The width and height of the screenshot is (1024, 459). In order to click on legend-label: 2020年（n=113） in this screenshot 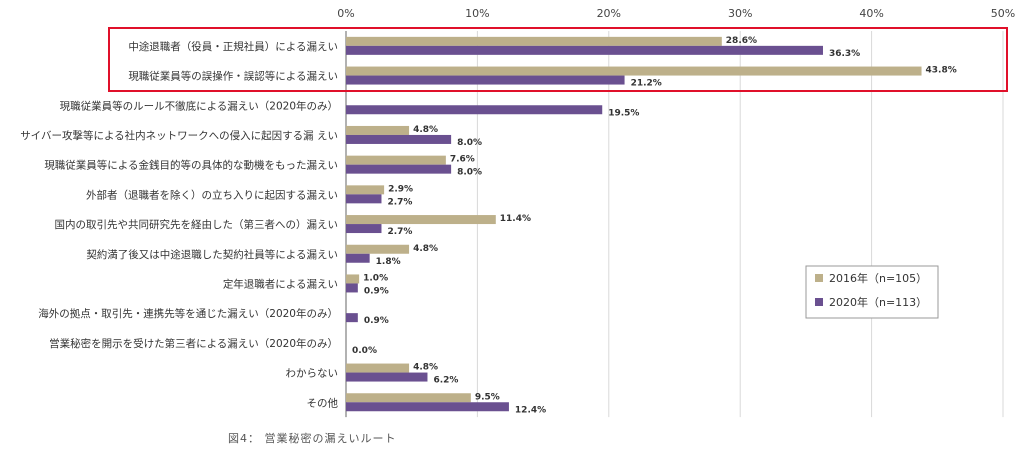, I will do `click(878, 302)`.